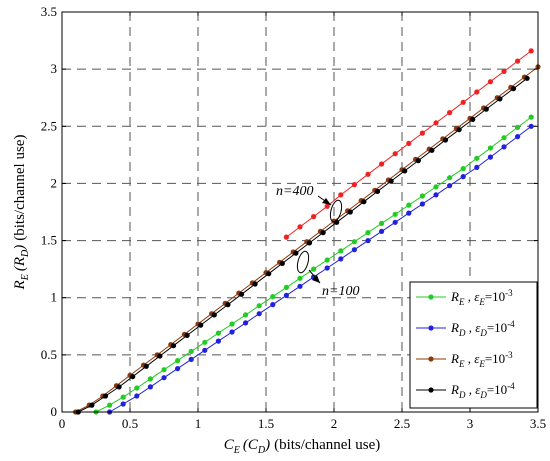  Describe the element at coordinates (49, 354) in the screenshot. I see `y-tick-label: 0.5` at that location.